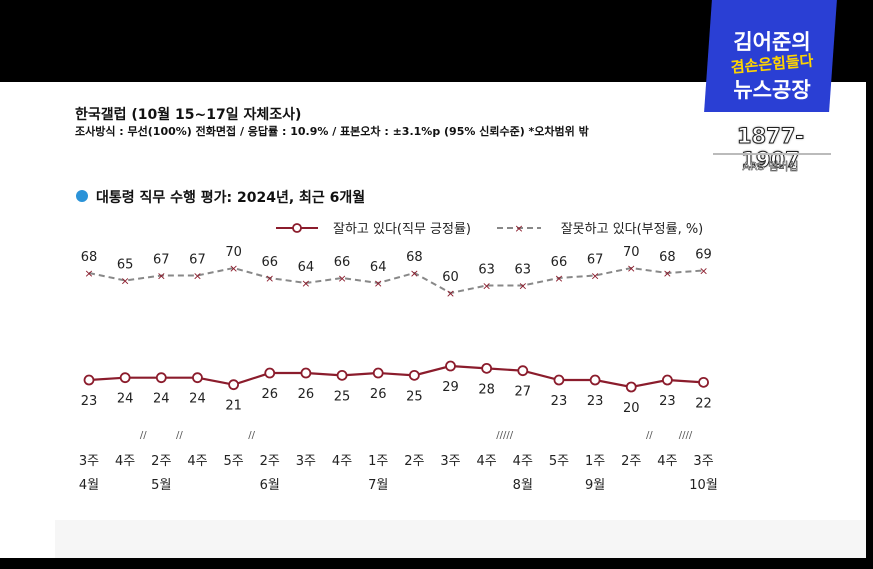  Describe the element at coordinates (450, 277) in the screenshot. I see `disapprove-label-10: 60` at that location.